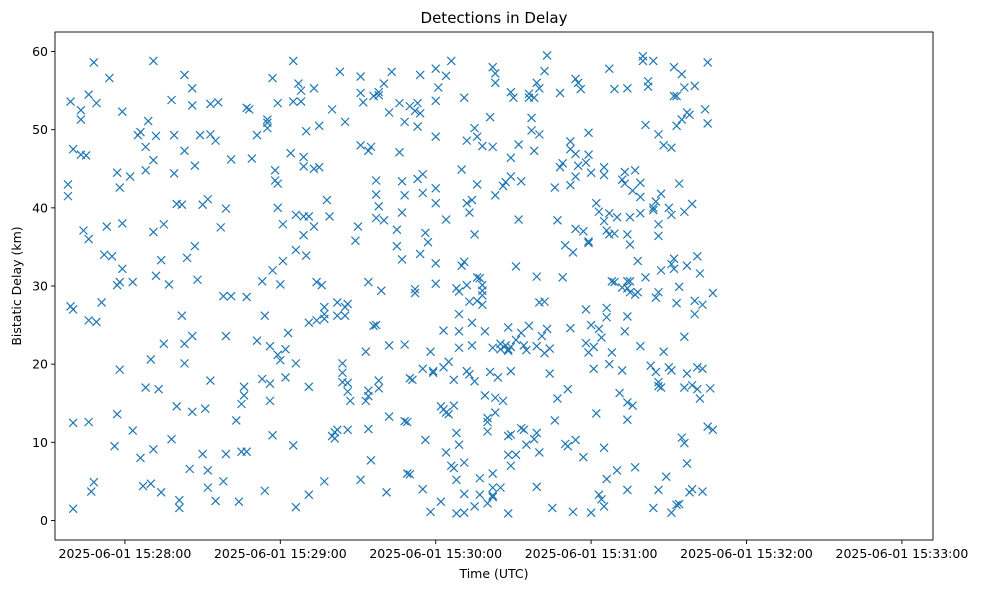 The image size is (986, 590). I want to click on y-axis: 0 10 20 30 40 50 60, so click(43, 286).